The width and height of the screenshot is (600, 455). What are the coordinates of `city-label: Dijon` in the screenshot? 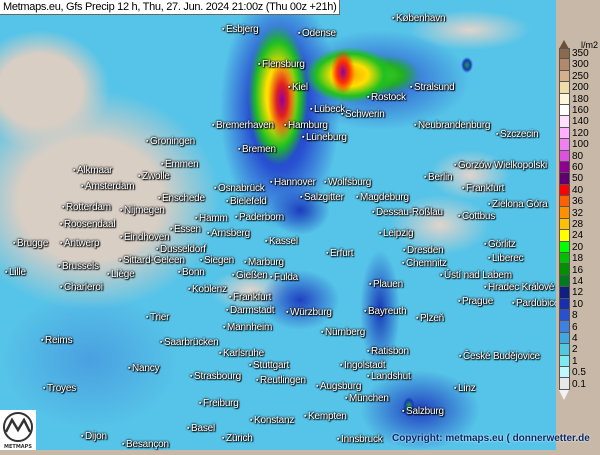 It's located at (94, 437).